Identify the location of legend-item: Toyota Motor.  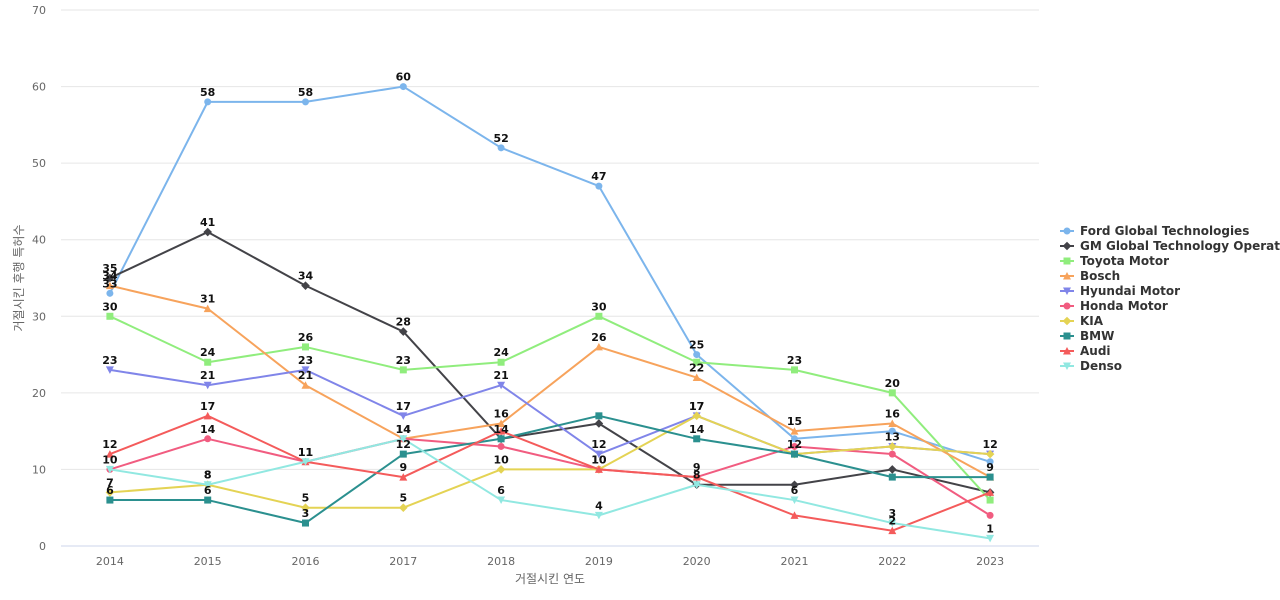
(1114, 261).